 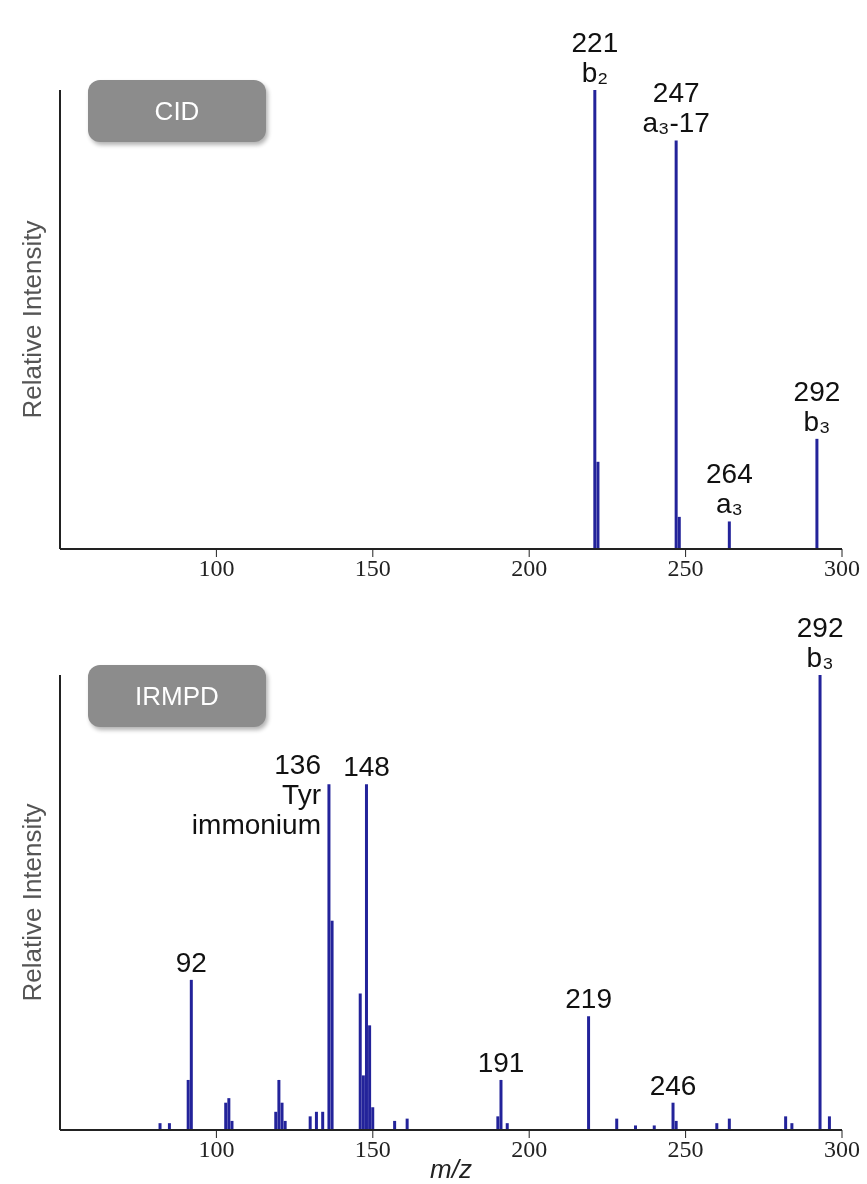 What do you see at coordinates (366, 767) in the screenshot?
I see `annotation: 148` at bounding box center [366, 767].